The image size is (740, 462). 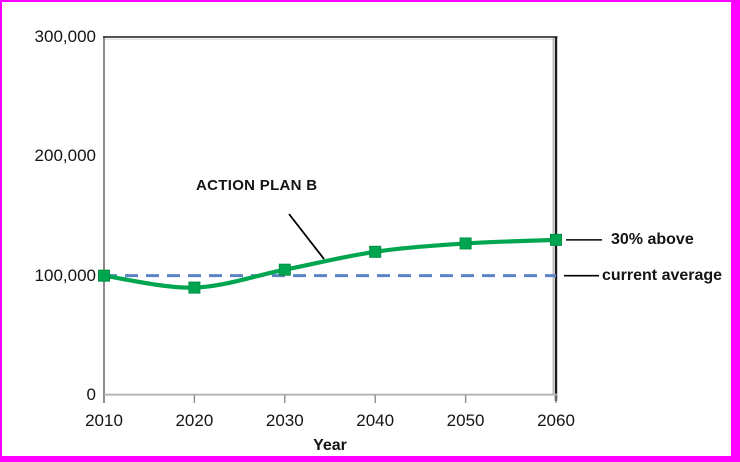 I want to click on y-axis-tick-label: 200,000, so click(x=65, y=156).